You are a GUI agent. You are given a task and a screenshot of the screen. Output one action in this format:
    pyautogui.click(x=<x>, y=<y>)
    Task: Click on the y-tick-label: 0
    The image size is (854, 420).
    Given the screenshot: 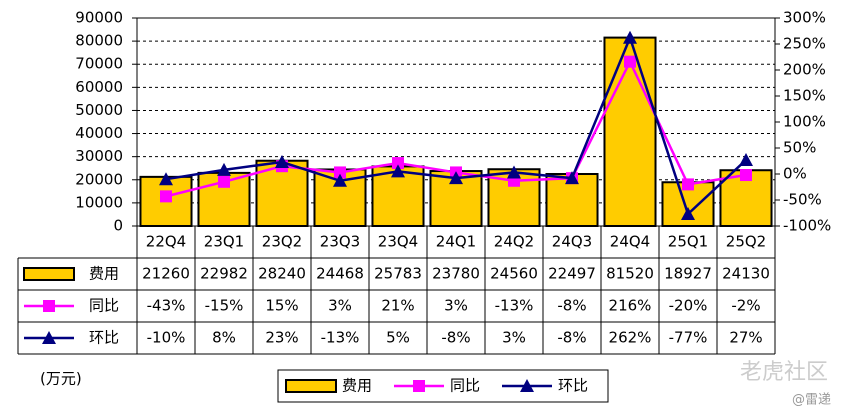 What is the action you would take?
    pyautogui.click(x=118, y=226)
    